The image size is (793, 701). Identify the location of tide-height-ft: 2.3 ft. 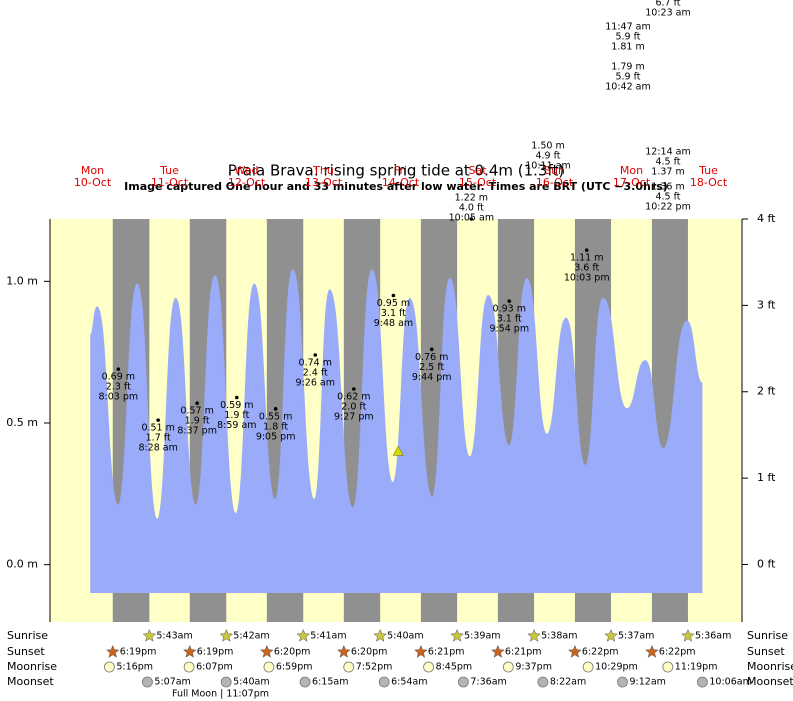
(118, 387).